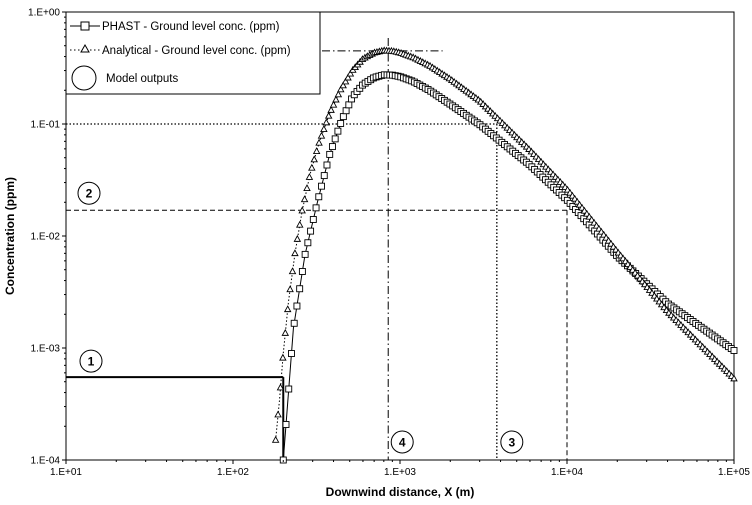 The width and height of the screenshot is (752, 505). What do you see at coordinates (66, 472) in the screenshot?
I see `x-tick-label: 1.E+01` at bounding box center [66, 472].